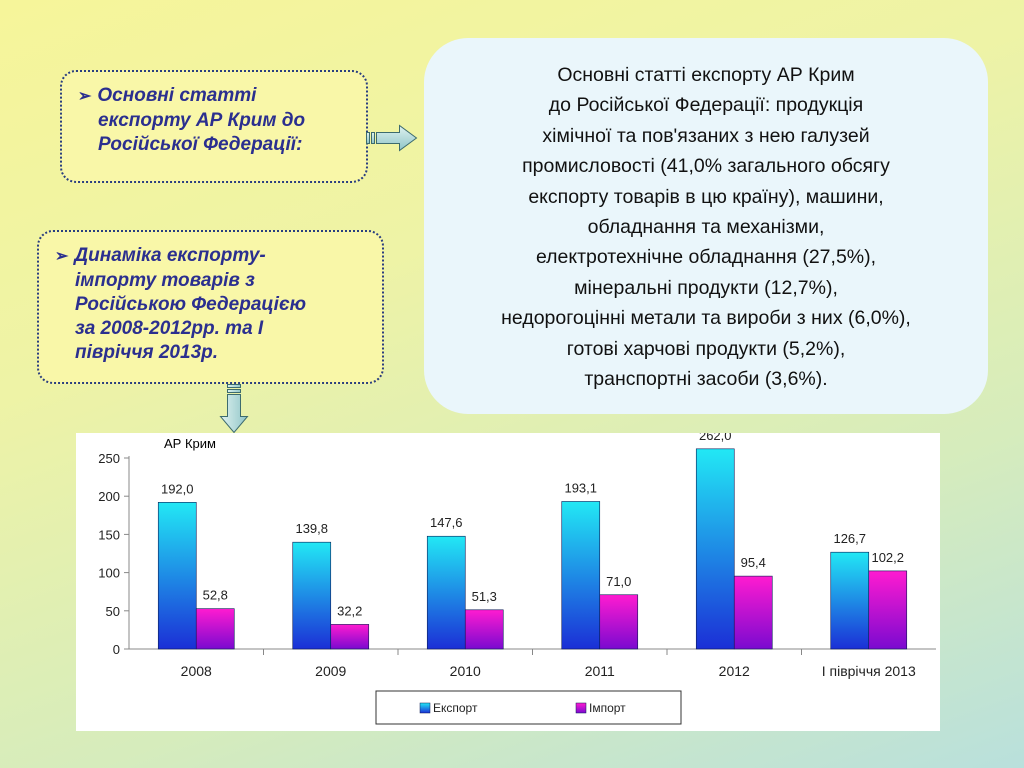 This screenshot has height=768, width=1024. What do you see at coordinates (618, 581) in the screenshot?
I see `import-bar-value-label: 71,0` at bounding box center [618, 581].